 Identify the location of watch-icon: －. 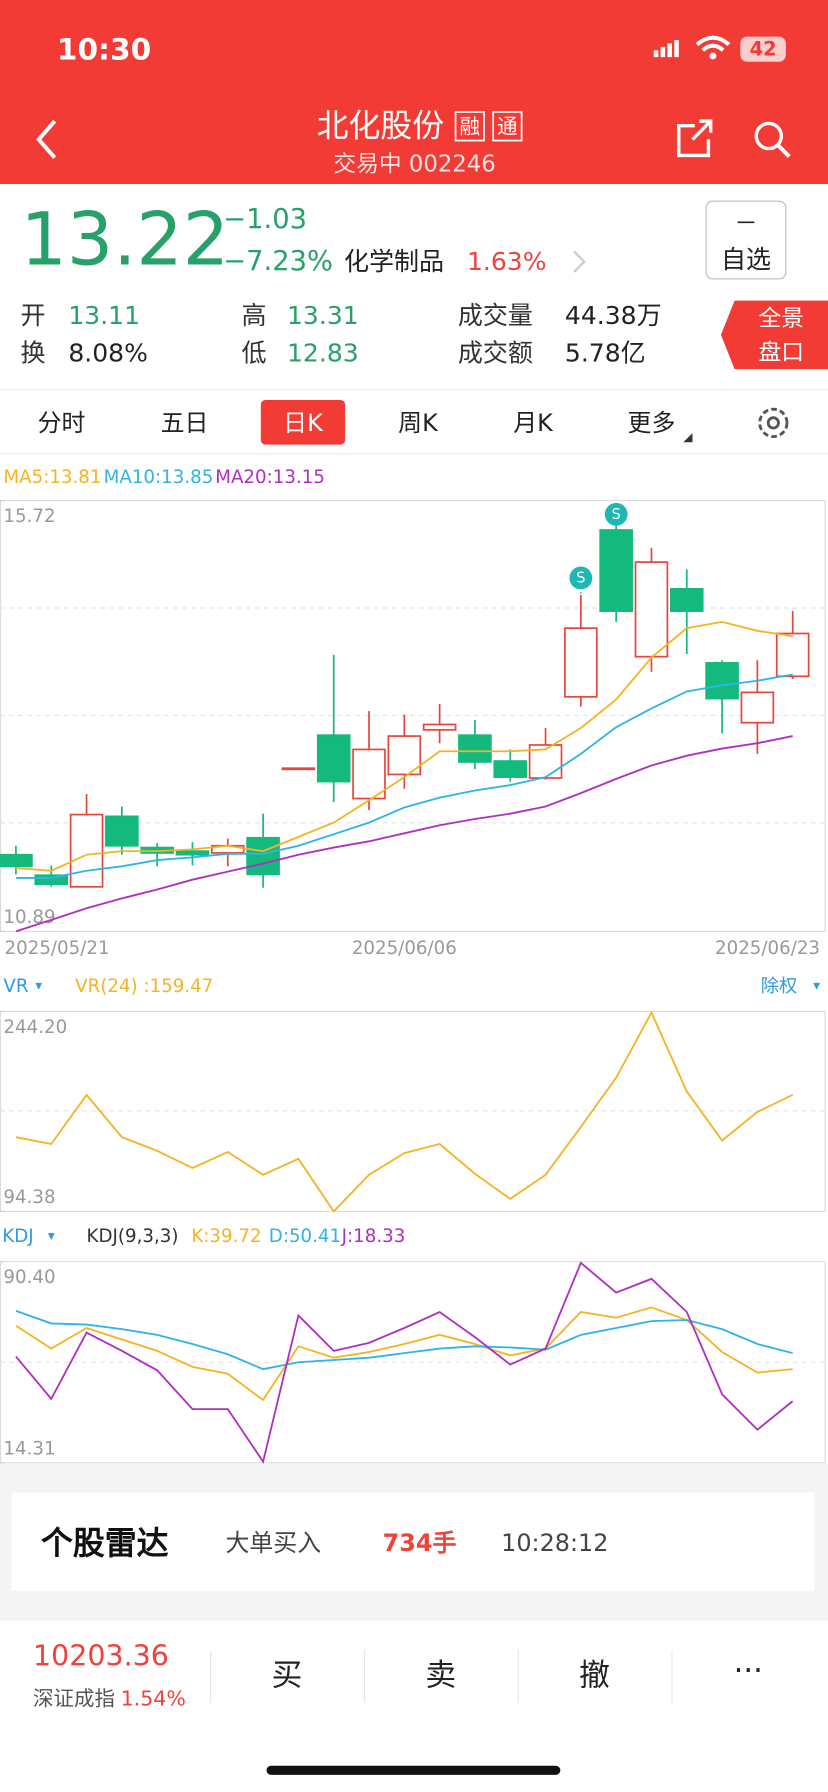
(746, 224).